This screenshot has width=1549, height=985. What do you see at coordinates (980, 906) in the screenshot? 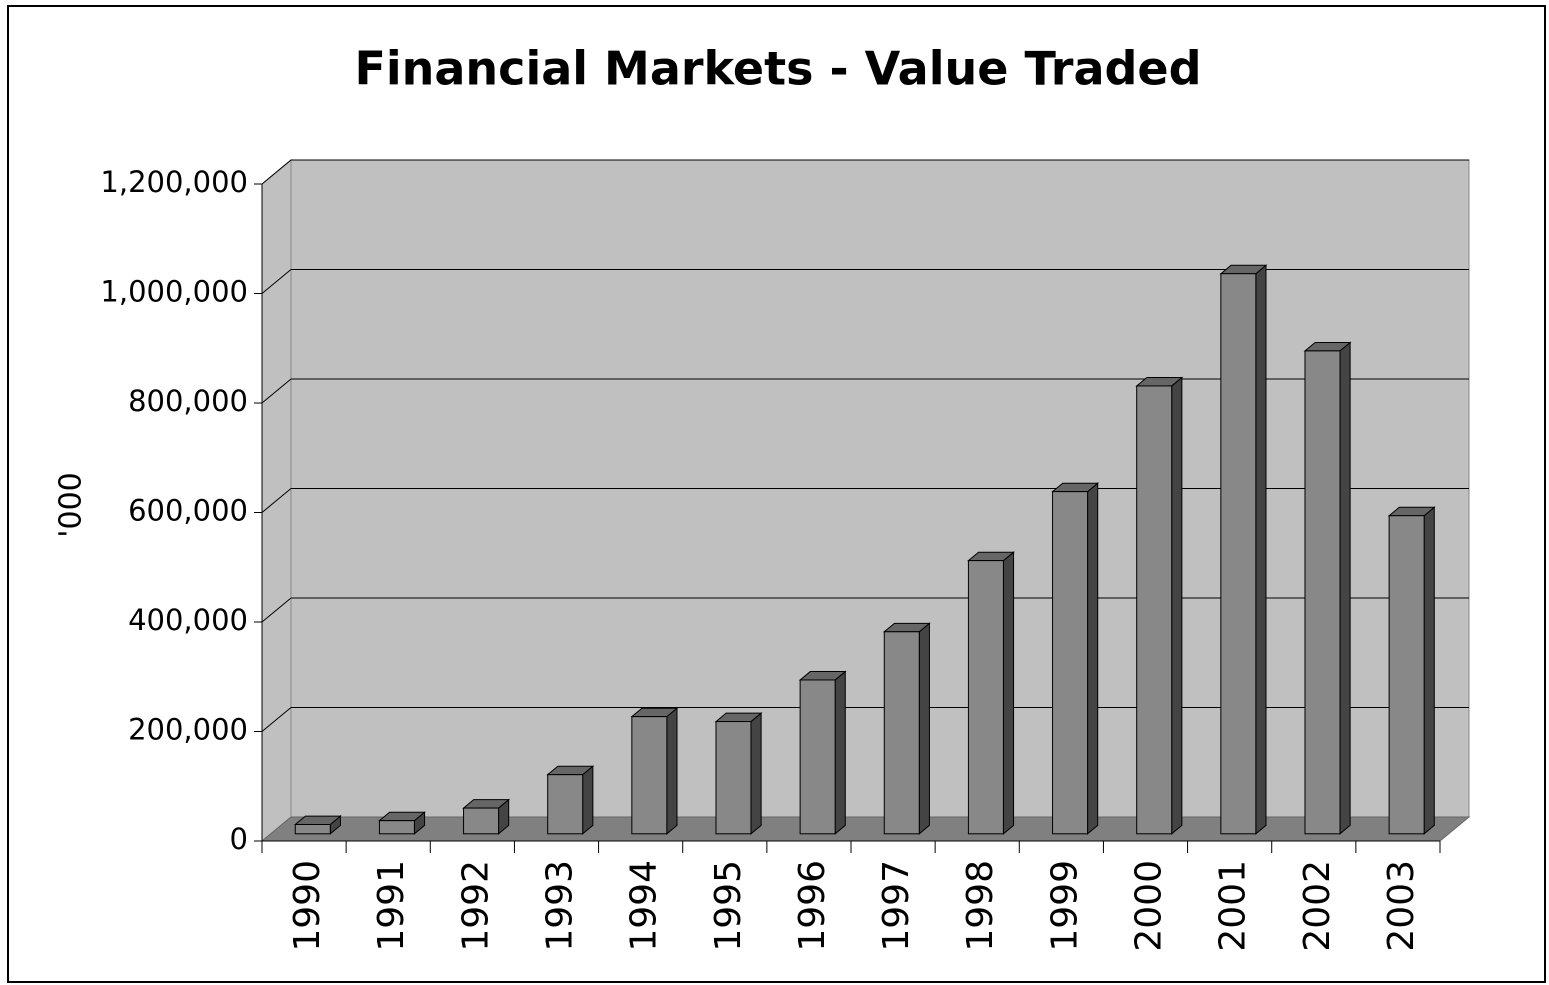
I see `x-tick-label: 1998` at bounding box center [980, 906].